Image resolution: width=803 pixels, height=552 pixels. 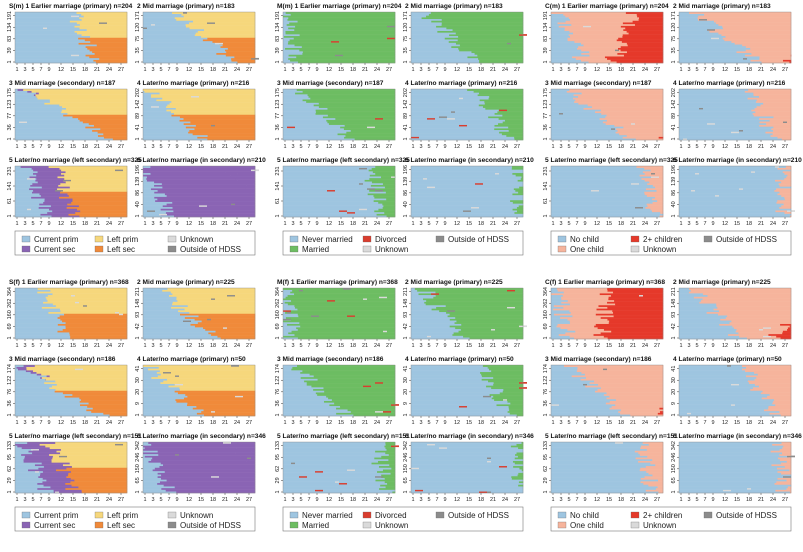 What do you see at coordinates (85, 224) in the screenshot?
I see `x-tick-label: 18` at bounding box center [85, 224].